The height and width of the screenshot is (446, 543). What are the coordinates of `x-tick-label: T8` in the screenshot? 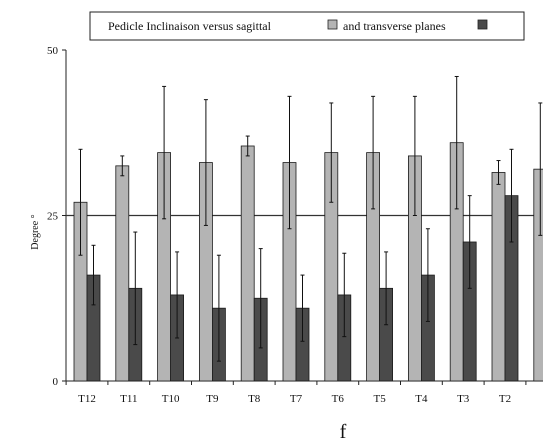 It's located at (254, 399).